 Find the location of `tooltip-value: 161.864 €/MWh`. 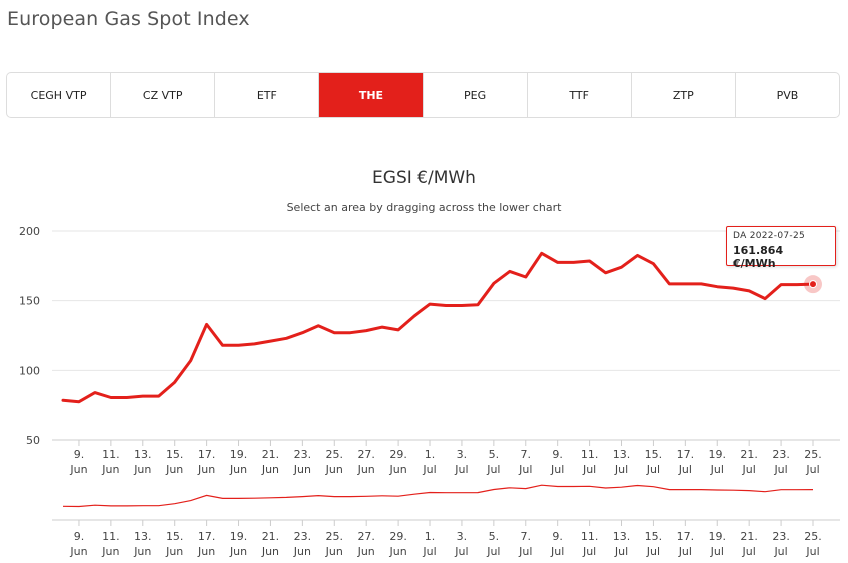

tooltip-value: 161.864 €/MWh is located at coordinates (758, 257).